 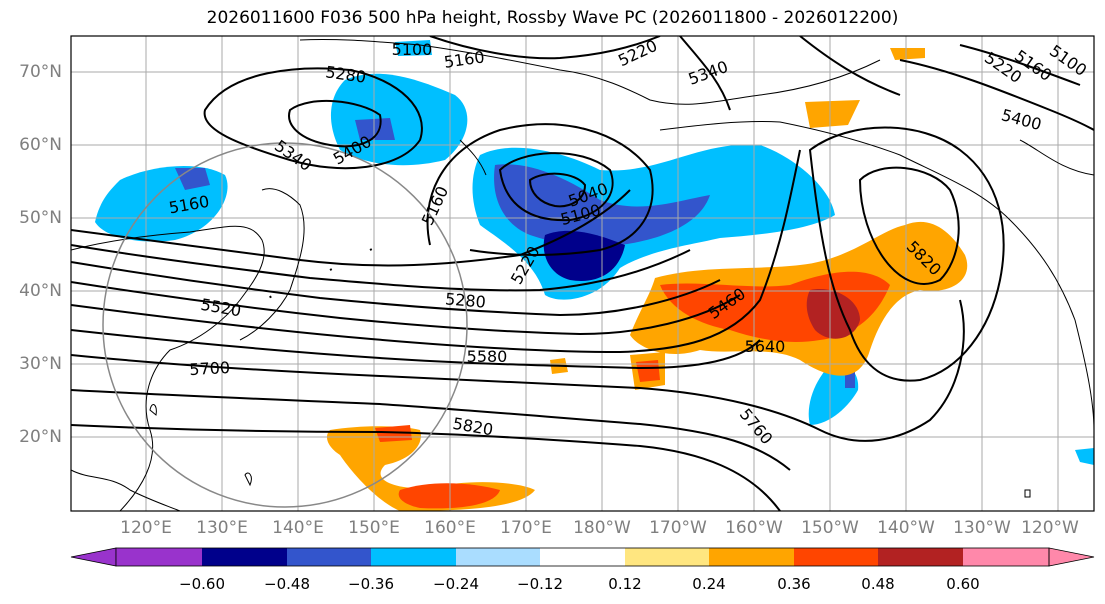 What do you see at coordinates (450, 528) in the screenshot?
I see `lon-label: 160°E` at bounding box center [450, 528].